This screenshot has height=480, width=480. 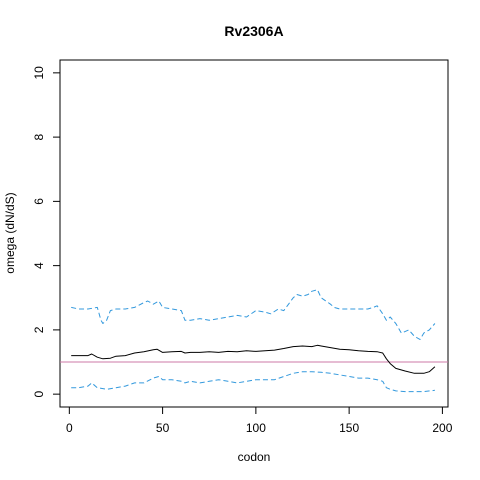 I want to click on x-tick-label: 150, so click(x=349, y=428).